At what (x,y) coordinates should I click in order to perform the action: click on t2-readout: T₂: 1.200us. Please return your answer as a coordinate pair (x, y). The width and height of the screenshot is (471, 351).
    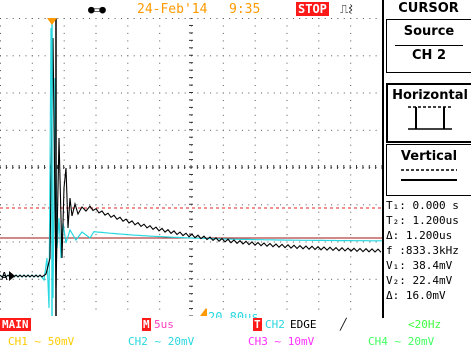
    Looking at the image, I should click on (422, 220).